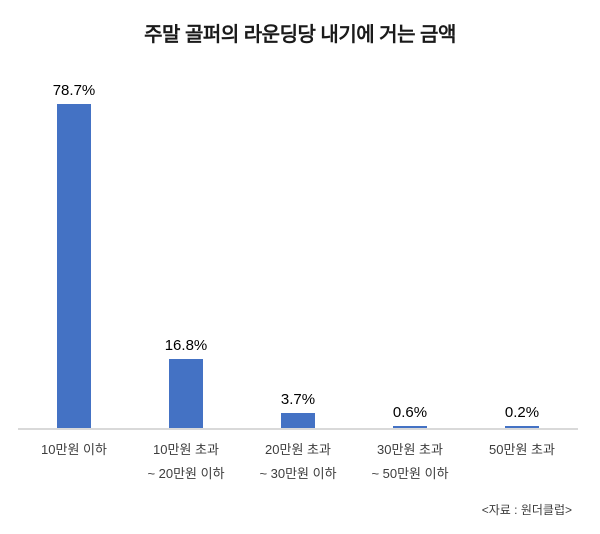  What do you see at coordinates (186, 345) in the screenshot?
I see `value-label: 16.8%` at bounding box center [186, 345].